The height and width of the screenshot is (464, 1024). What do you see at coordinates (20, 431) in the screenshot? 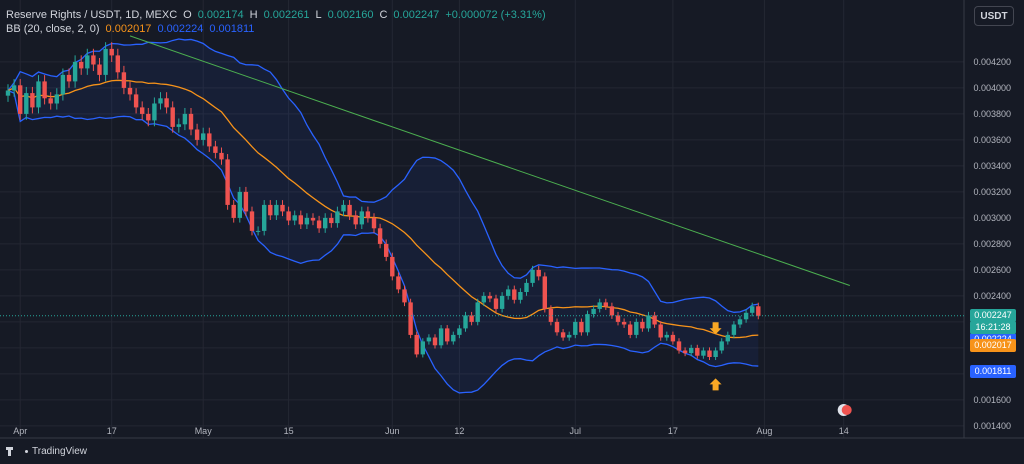
I see `x-tick-label: Apr` at bounding box center [20, 431].